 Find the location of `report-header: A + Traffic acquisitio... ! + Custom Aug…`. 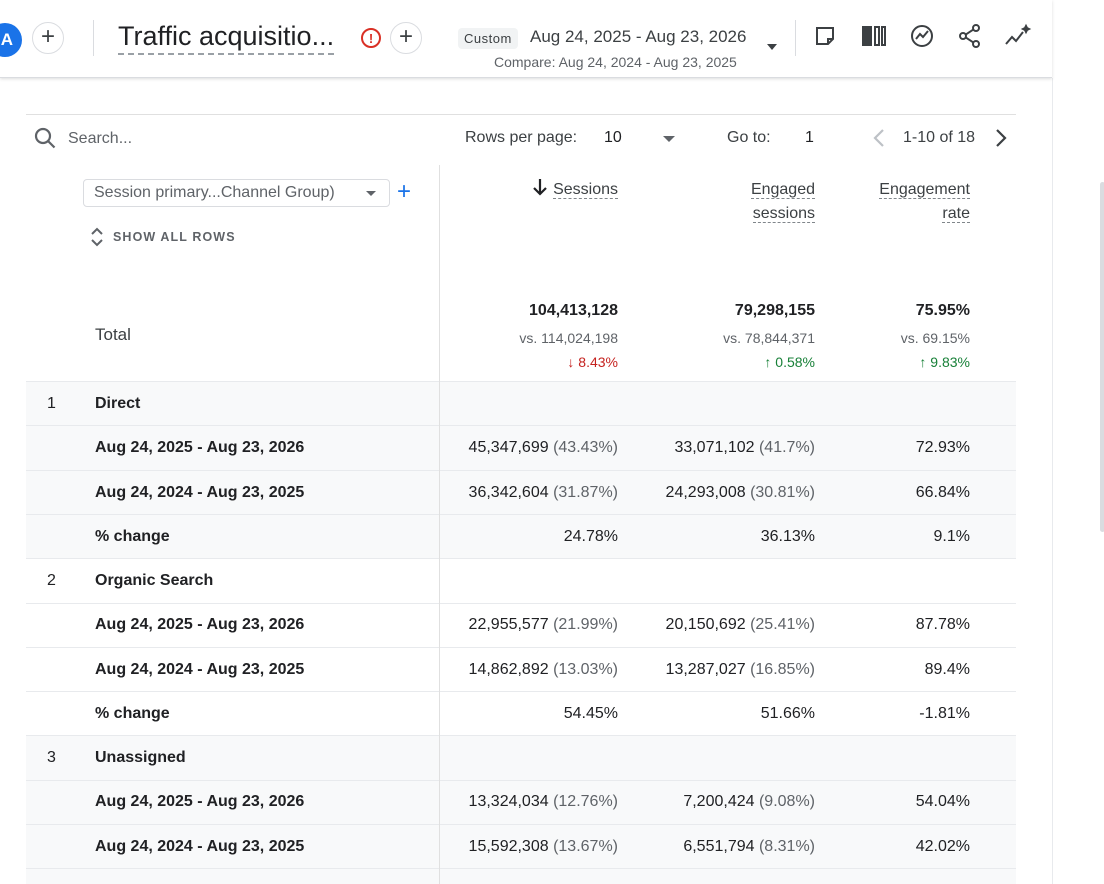

report-header: A + Traffic acquisitio... ! + Custom Aug… is located at coordinates (526, 39).